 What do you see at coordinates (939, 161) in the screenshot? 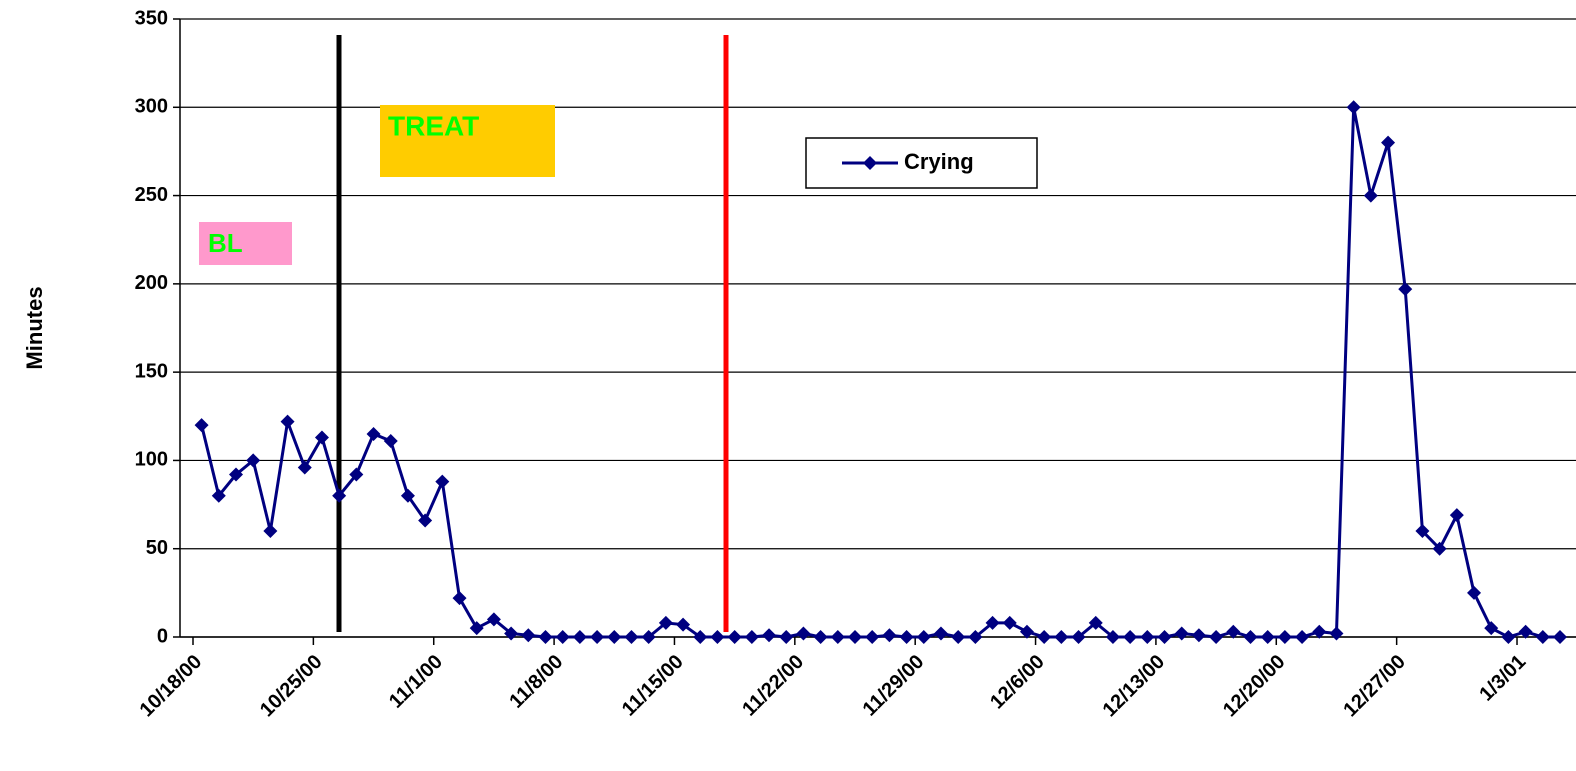
I see `legend-label: Crying` at bounding box center [939, 161].